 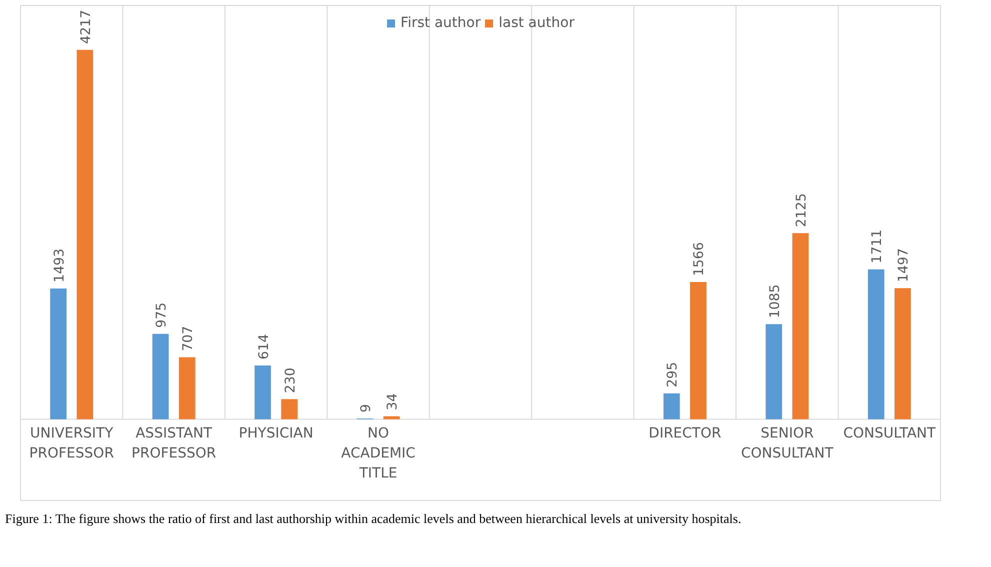 What do you see at coordinates (775, 301) in the screenshot?
I see `data-label: 1085` at bounding box center [775, 301].